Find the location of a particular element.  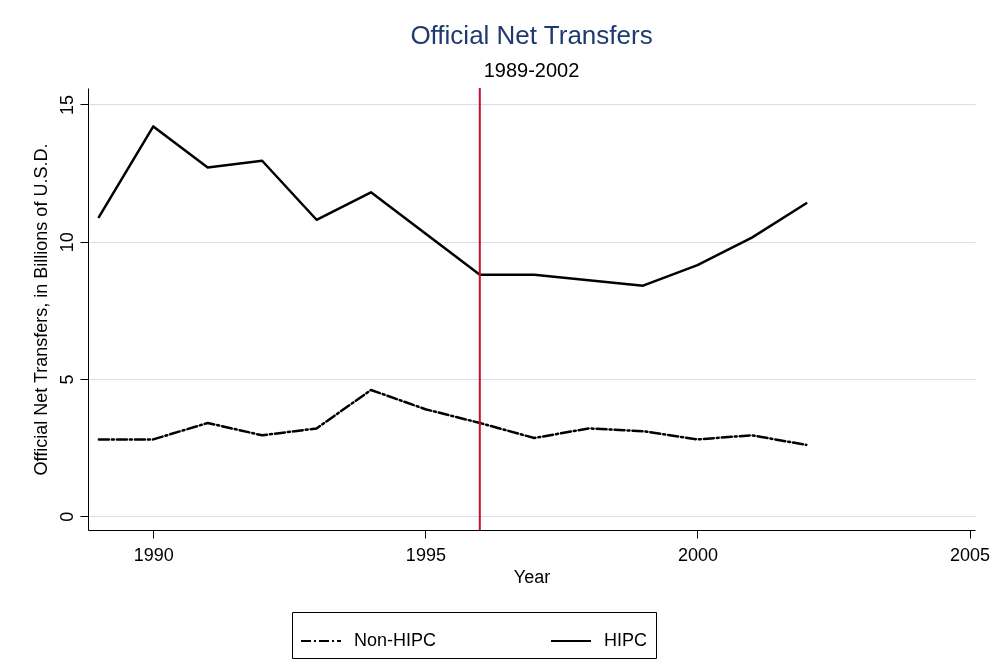

x-tick-label: 2000 is located at coordinates (697, 554).